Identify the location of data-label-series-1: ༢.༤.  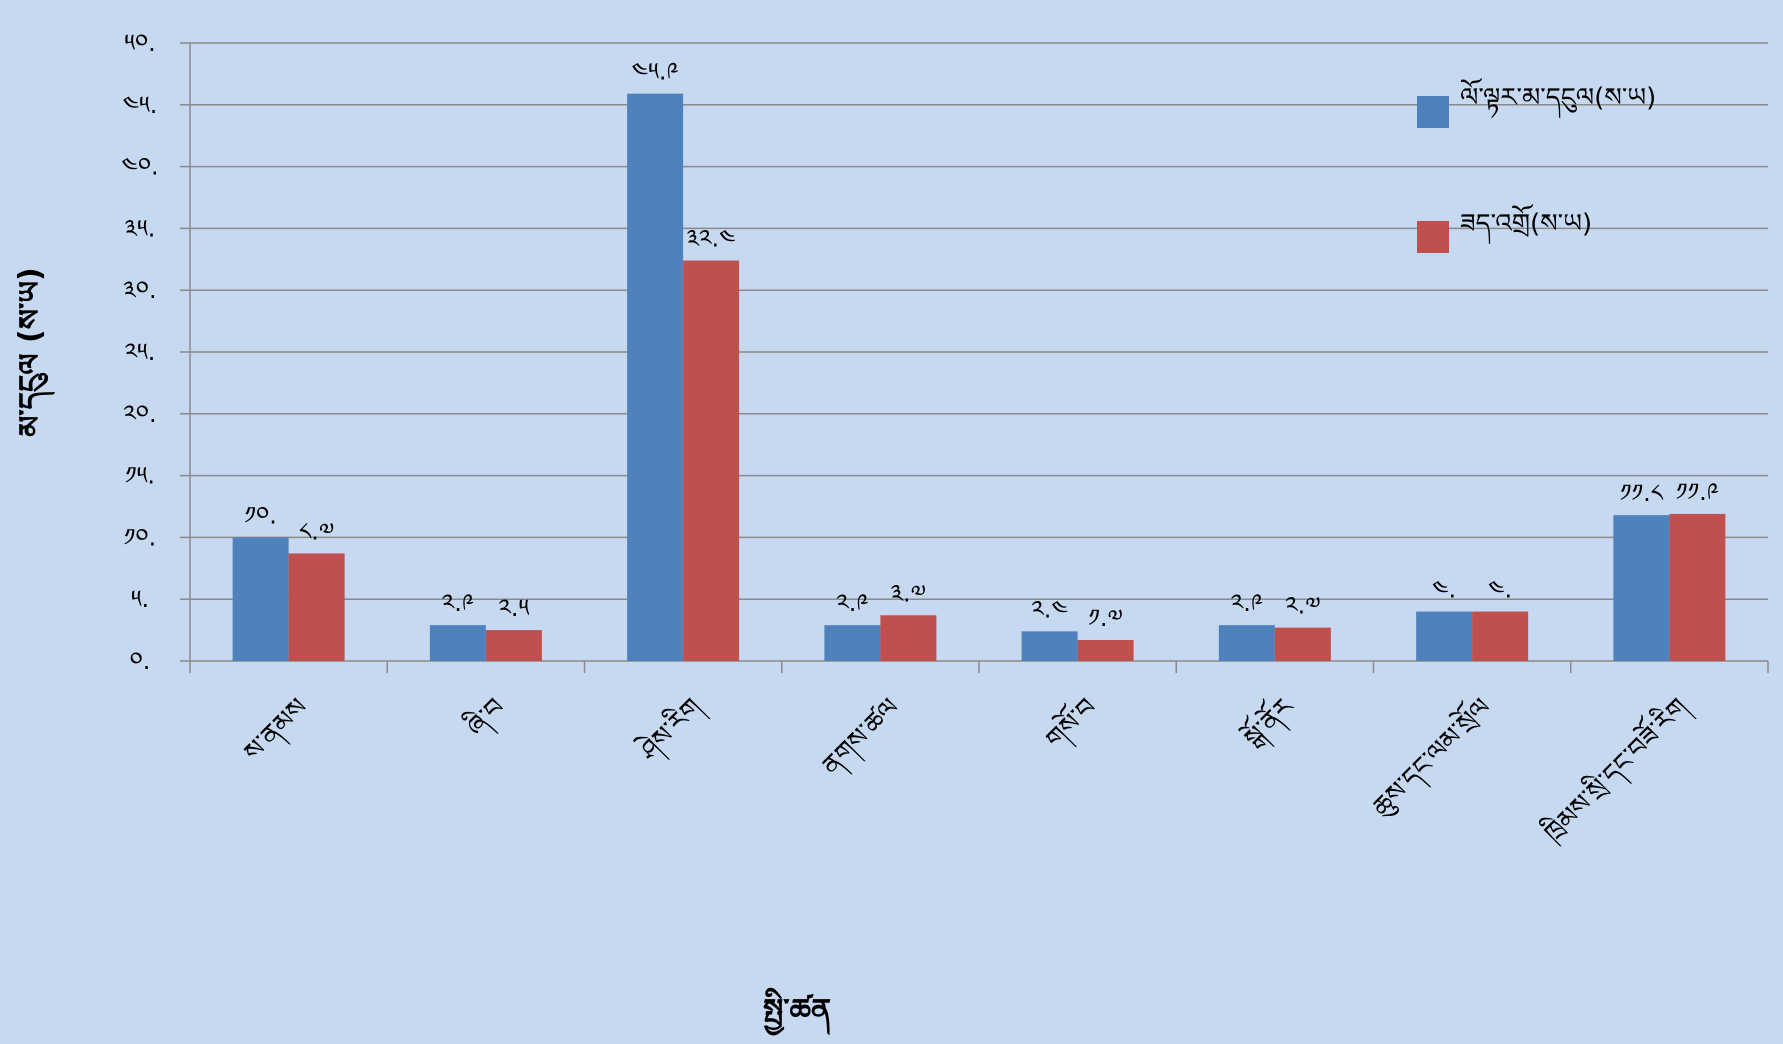
(1049, 609).